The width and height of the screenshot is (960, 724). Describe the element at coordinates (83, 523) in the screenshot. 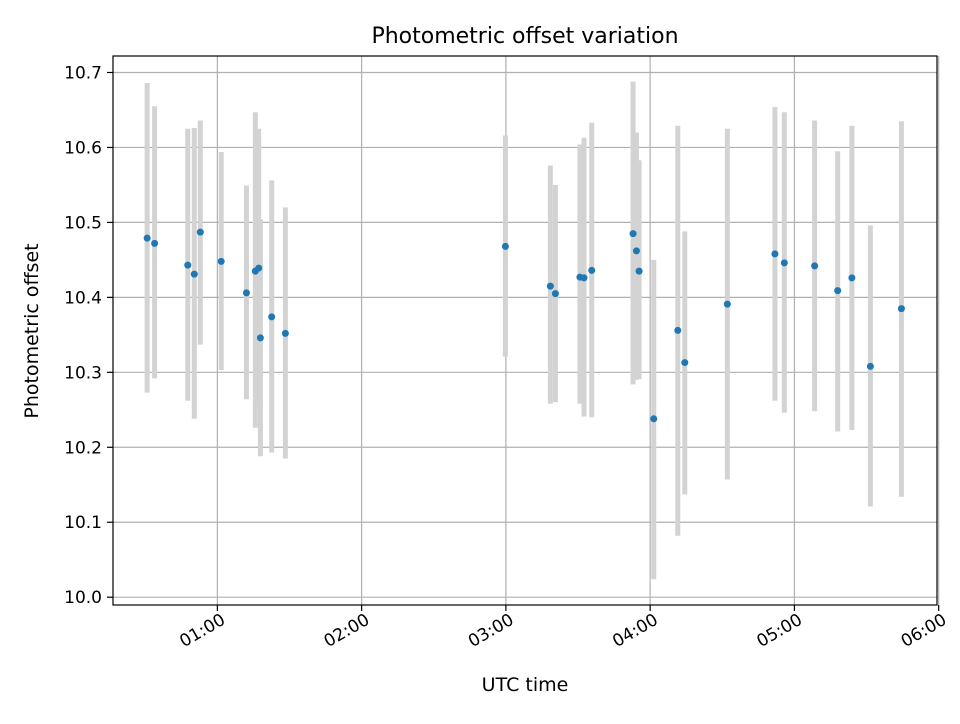

I see `y-tick-label: 10.1` at that location.